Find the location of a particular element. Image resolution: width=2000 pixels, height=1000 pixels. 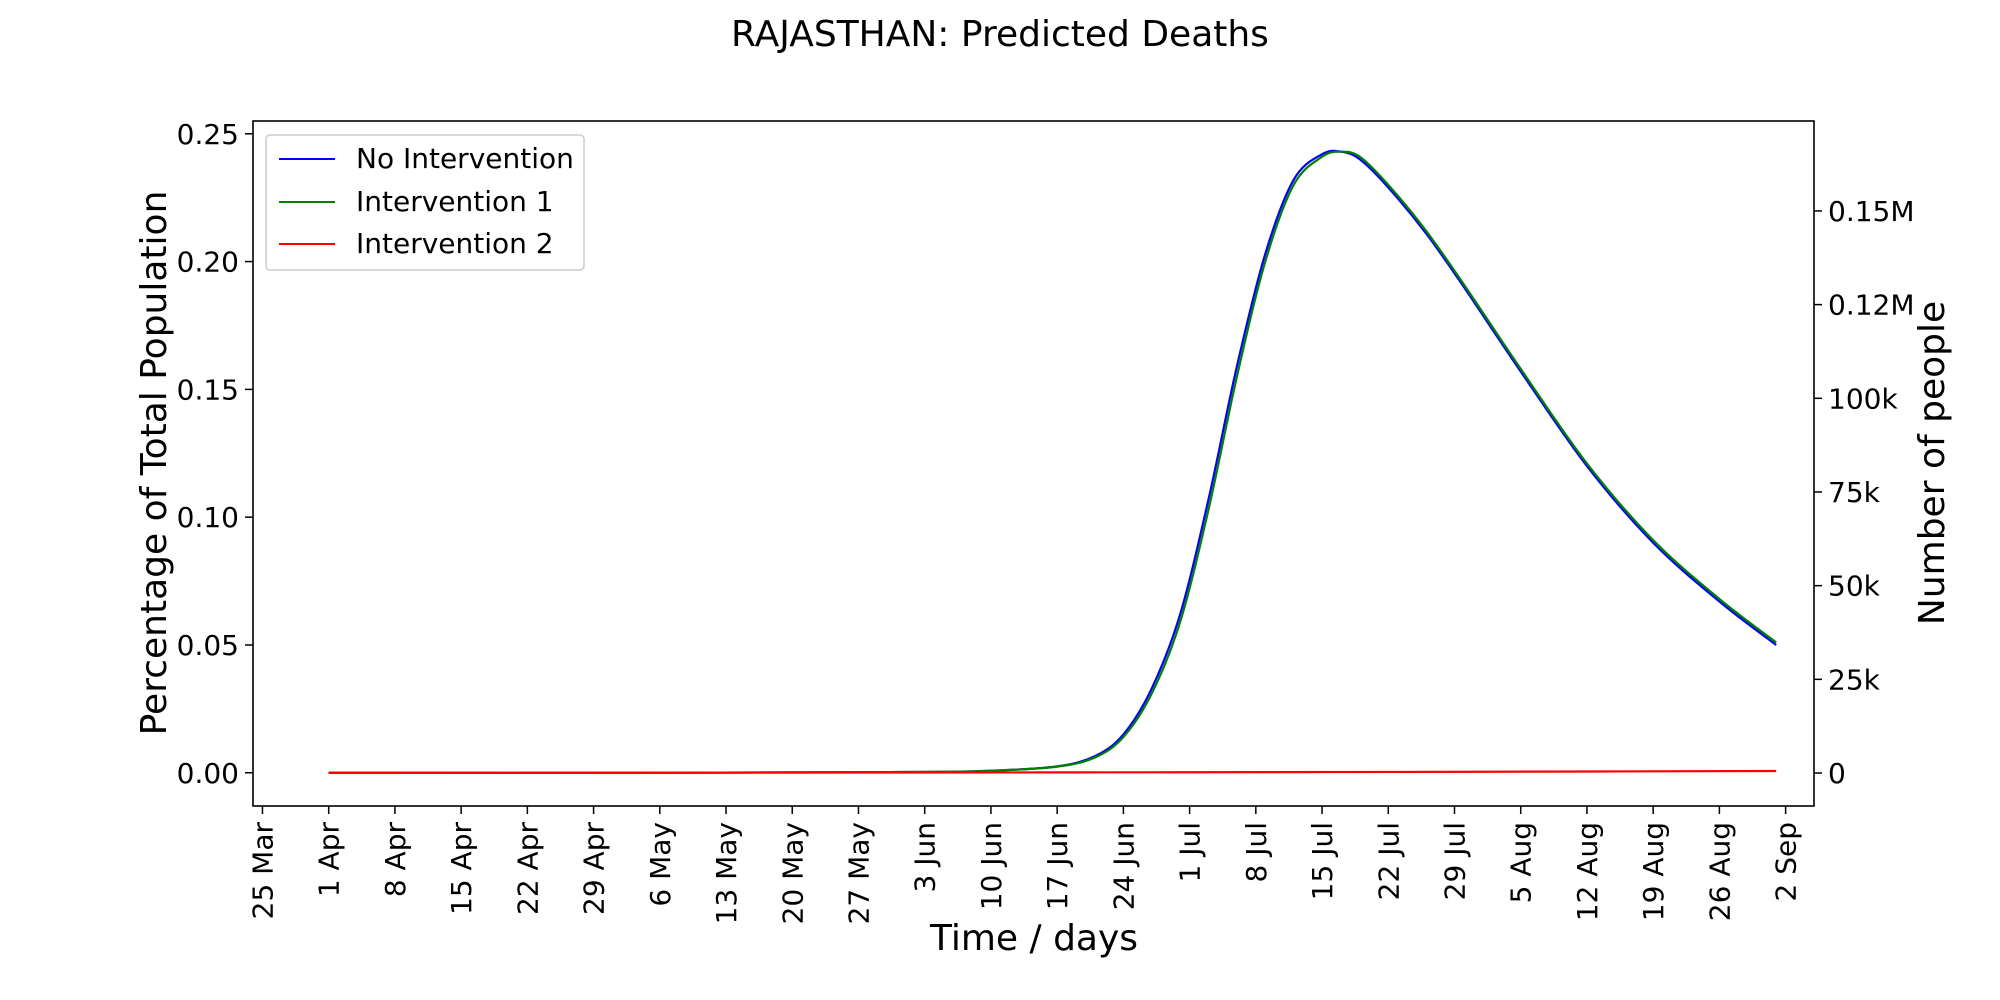

chart-title: RAJASTHAN: Predicted Deaths is located at coordinates (1000, 34).